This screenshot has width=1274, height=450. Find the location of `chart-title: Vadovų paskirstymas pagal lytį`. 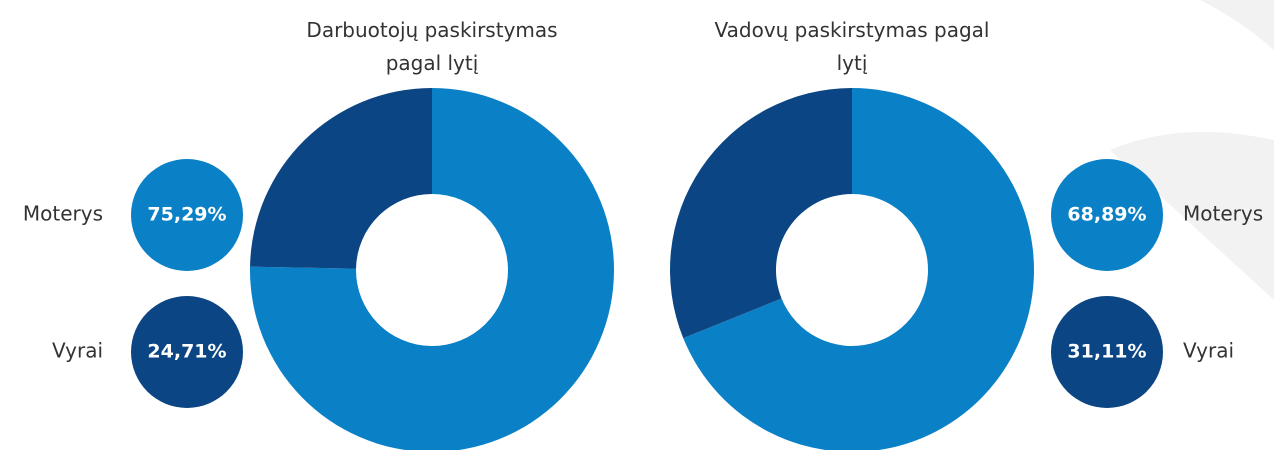

chart-title: Vadovų paskirstymas pagal lytį is located at coordinates (852, 46).